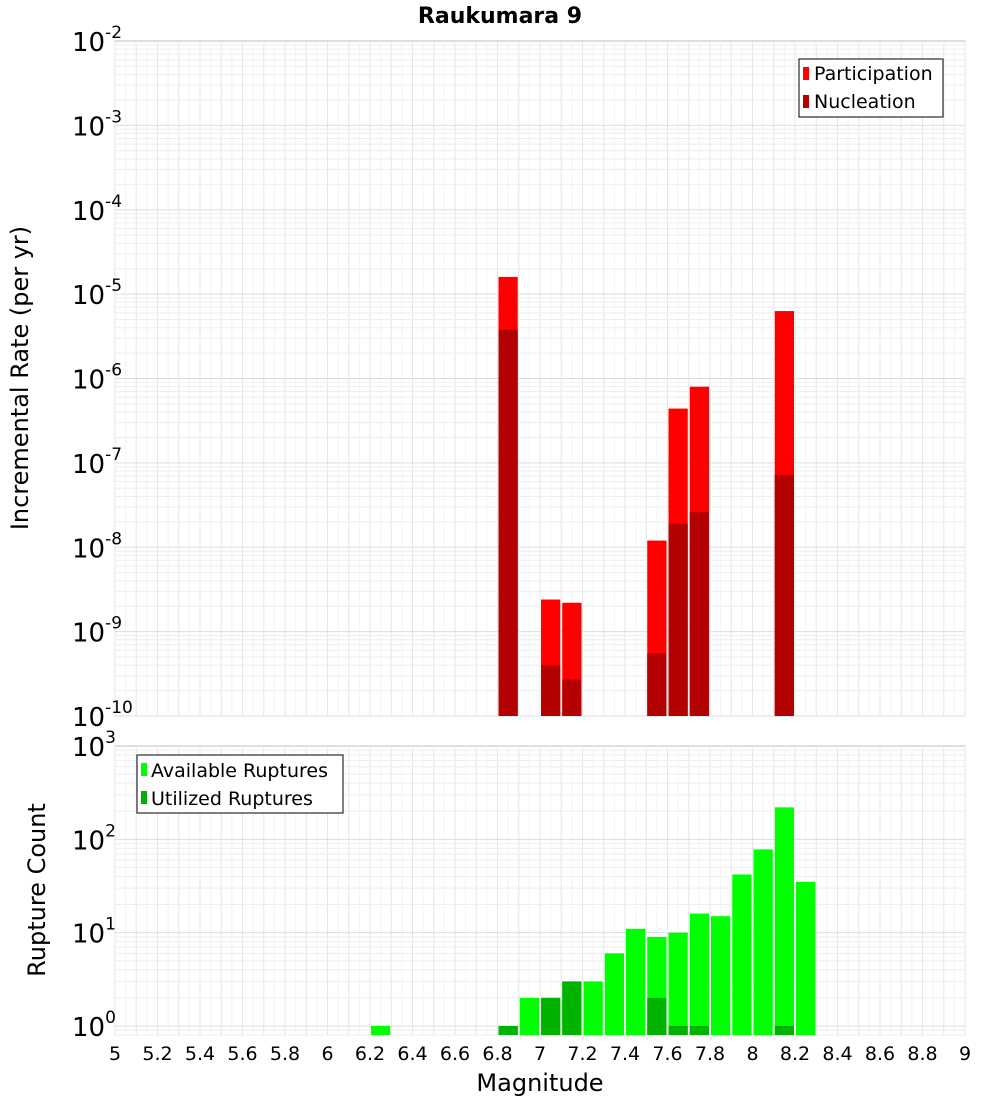 The image size is (1000, 1100). I want to click on x-tick-label: 8.8, so click(922, 1054).